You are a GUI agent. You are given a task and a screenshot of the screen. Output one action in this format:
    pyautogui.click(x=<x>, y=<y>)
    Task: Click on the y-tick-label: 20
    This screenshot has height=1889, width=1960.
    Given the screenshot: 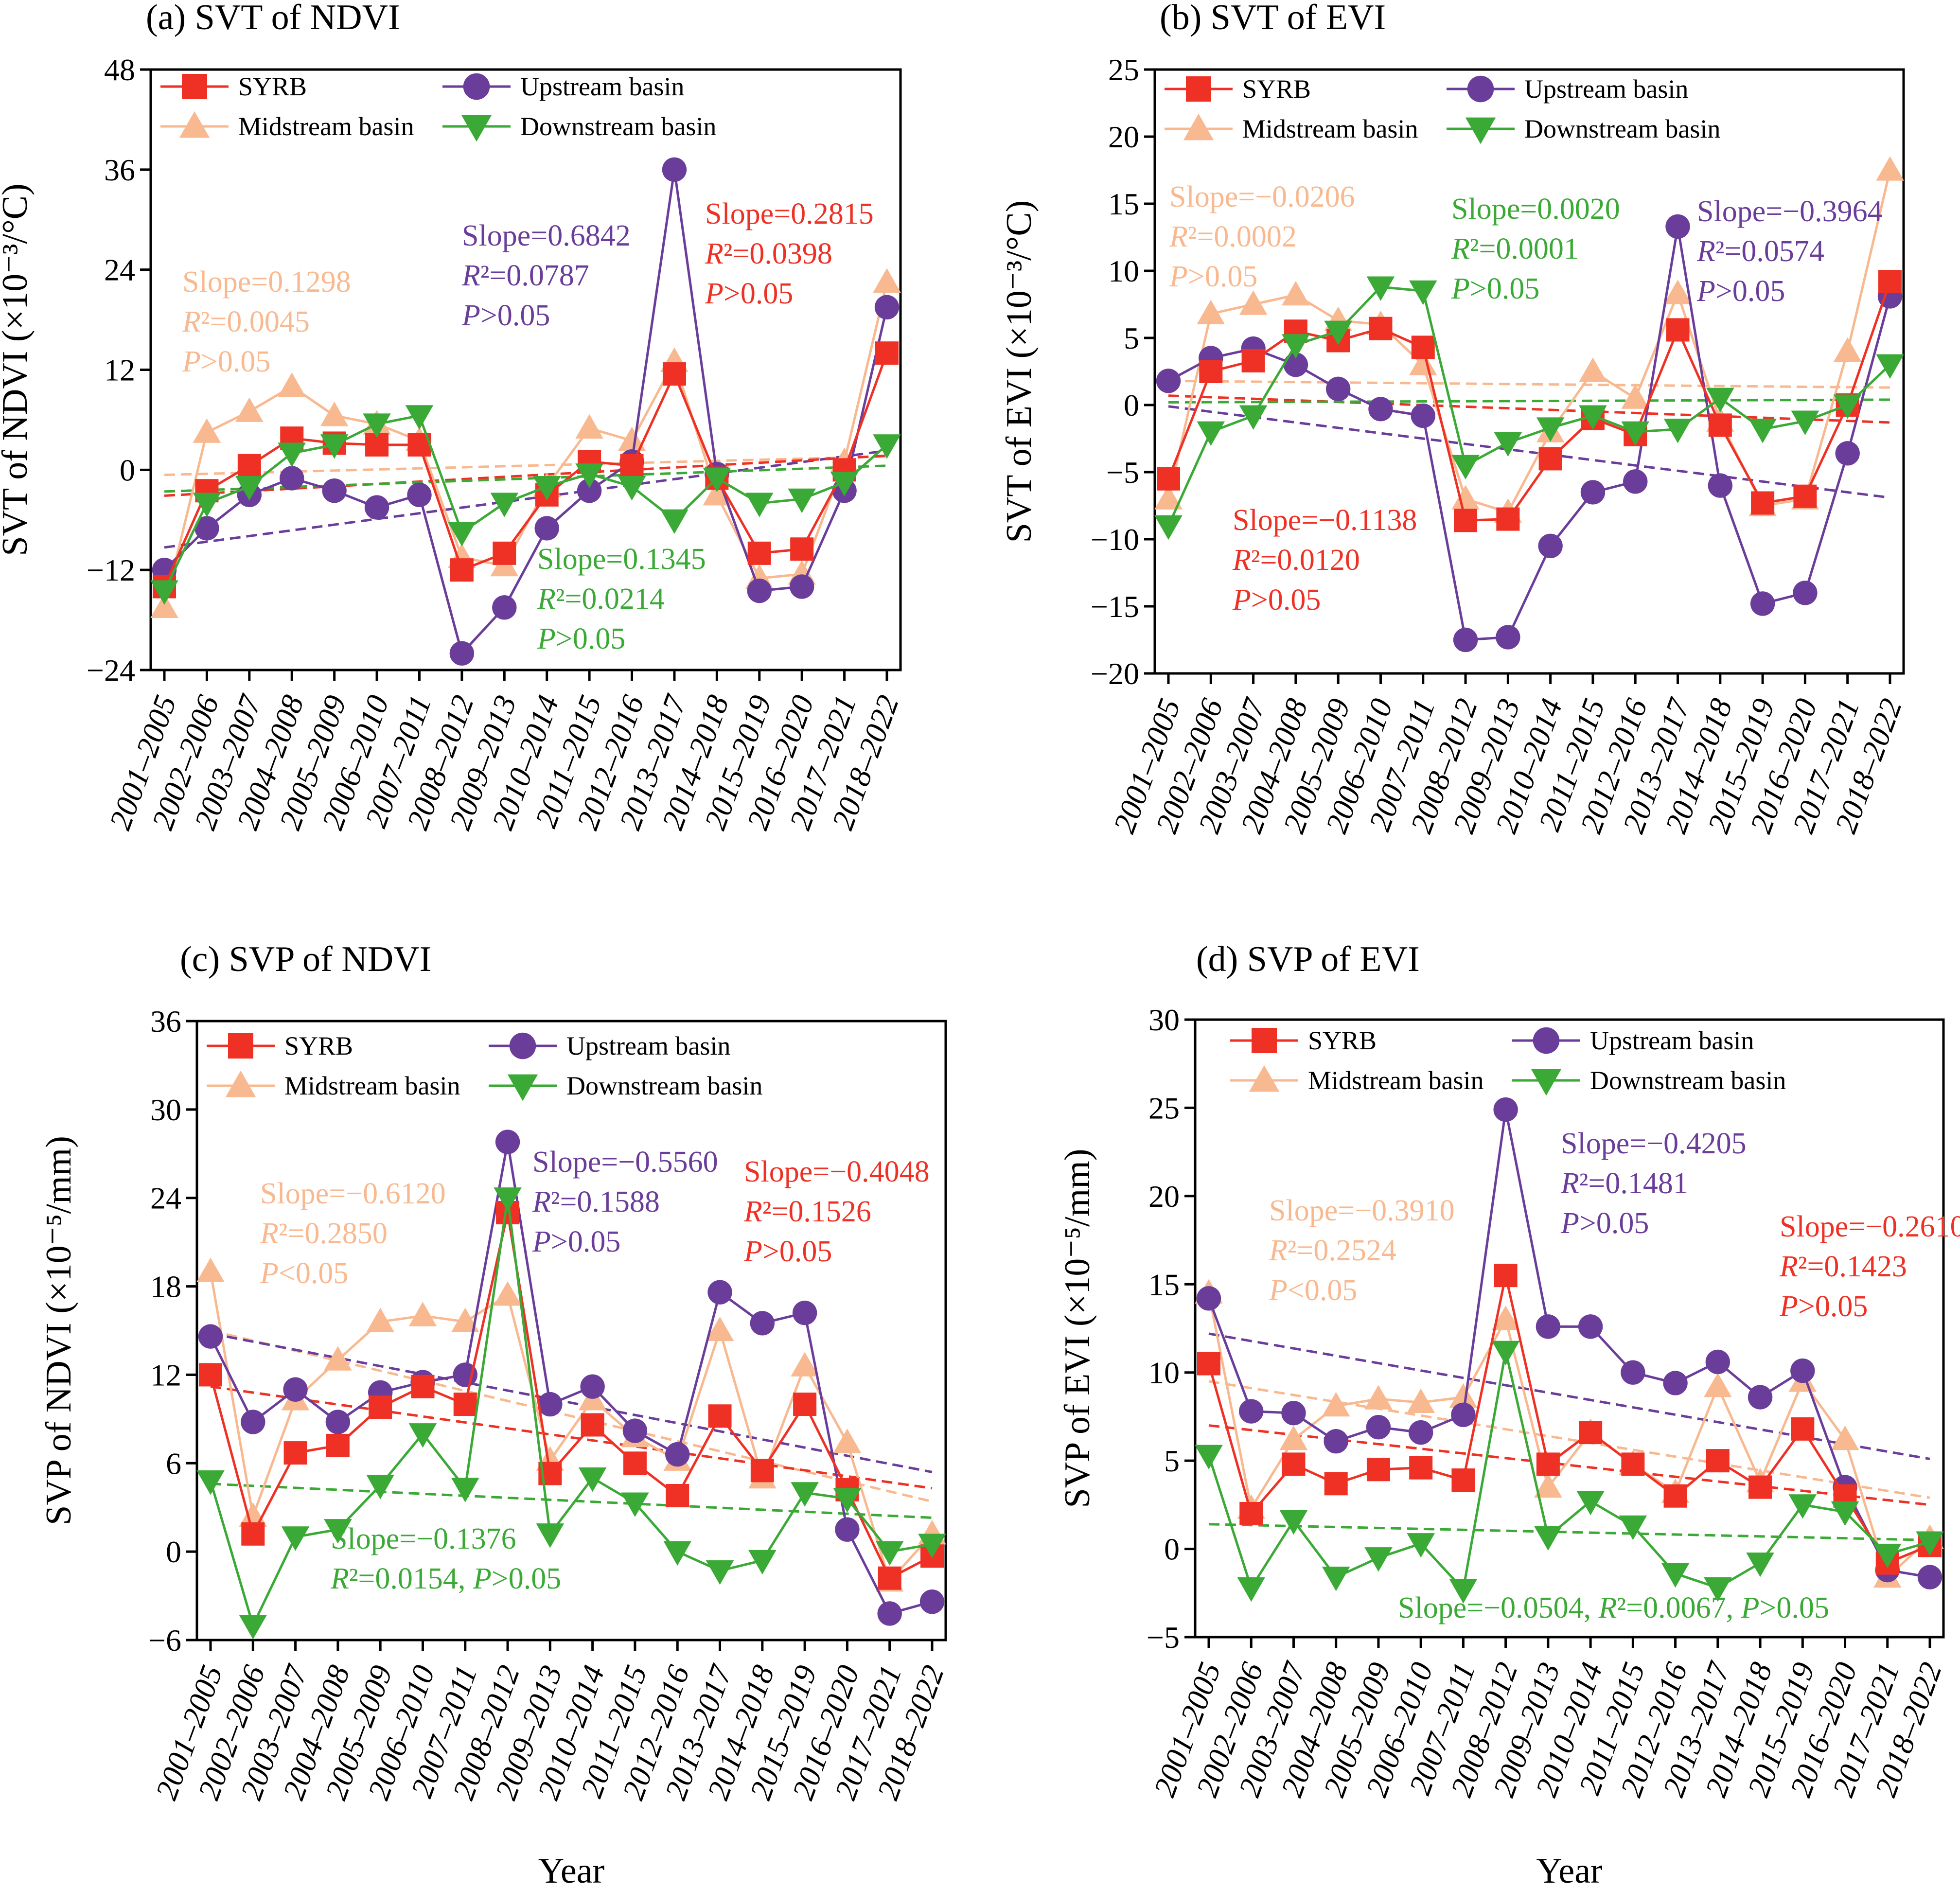 What is the action you would take?
    pyautogui.click(x=1124, y=137)
    